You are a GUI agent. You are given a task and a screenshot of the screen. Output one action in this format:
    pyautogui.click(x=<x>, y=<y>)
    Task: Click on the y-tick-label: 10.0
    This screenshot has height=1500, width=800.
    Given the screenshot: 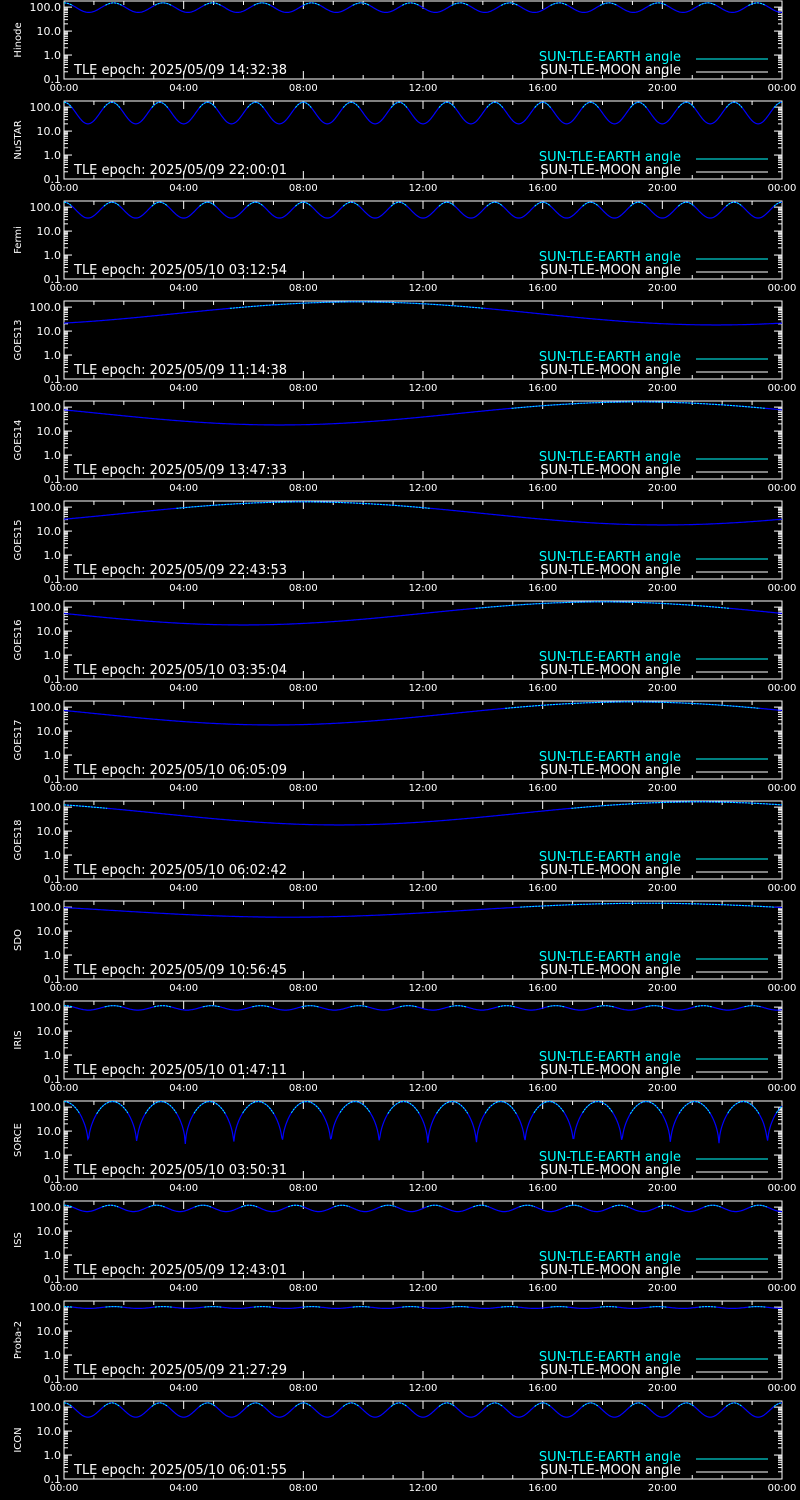 What is the action you would take?
    pyautogui.click(x=49, y=231)
    